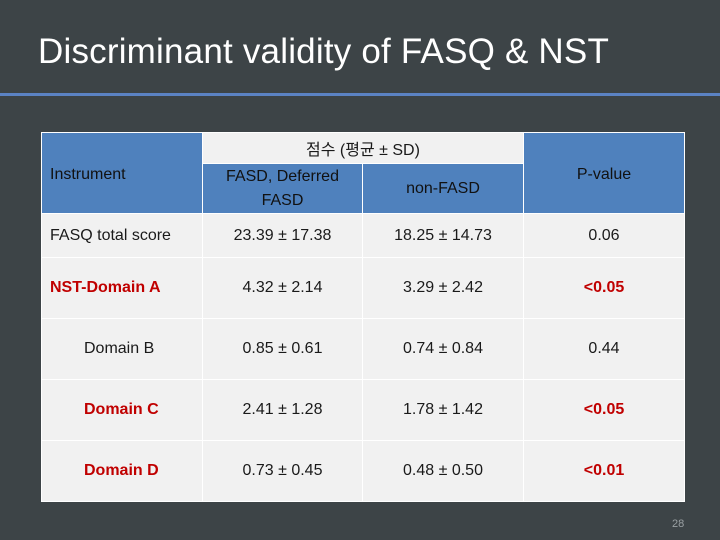  Describe the element at coordinates (324, 51) in the screenshot. I see `slide-title: Discriminant validity of FASQ & NST` at that location.